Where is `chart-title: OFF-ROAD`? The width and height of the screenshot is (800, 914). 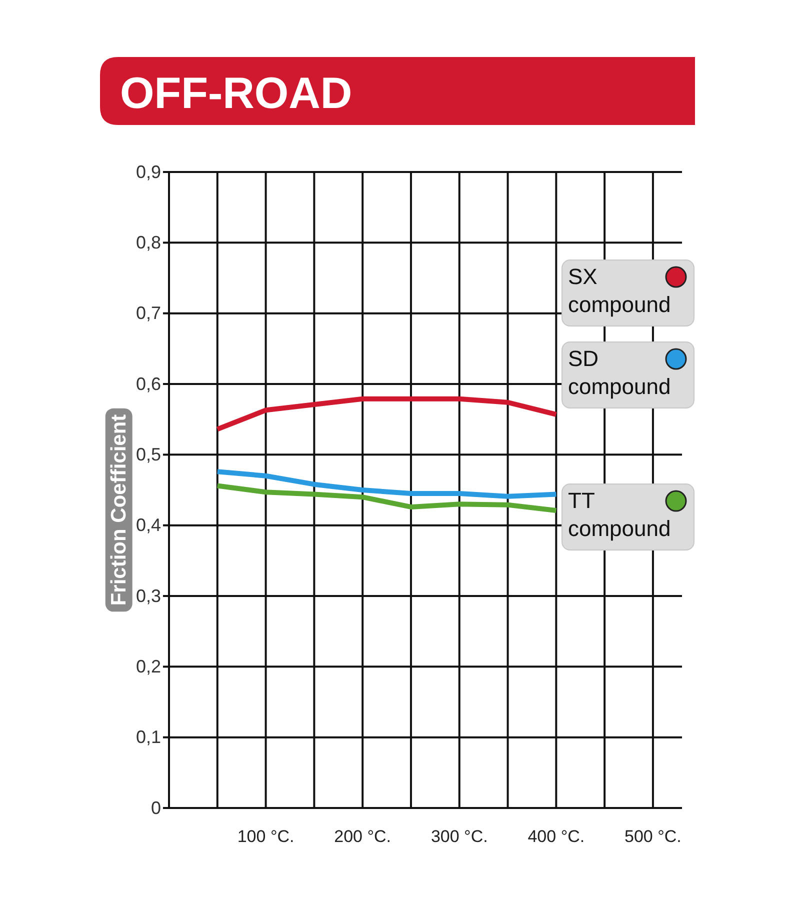
chart-title: OFF-ROAD is located at coordinates (236, 93).